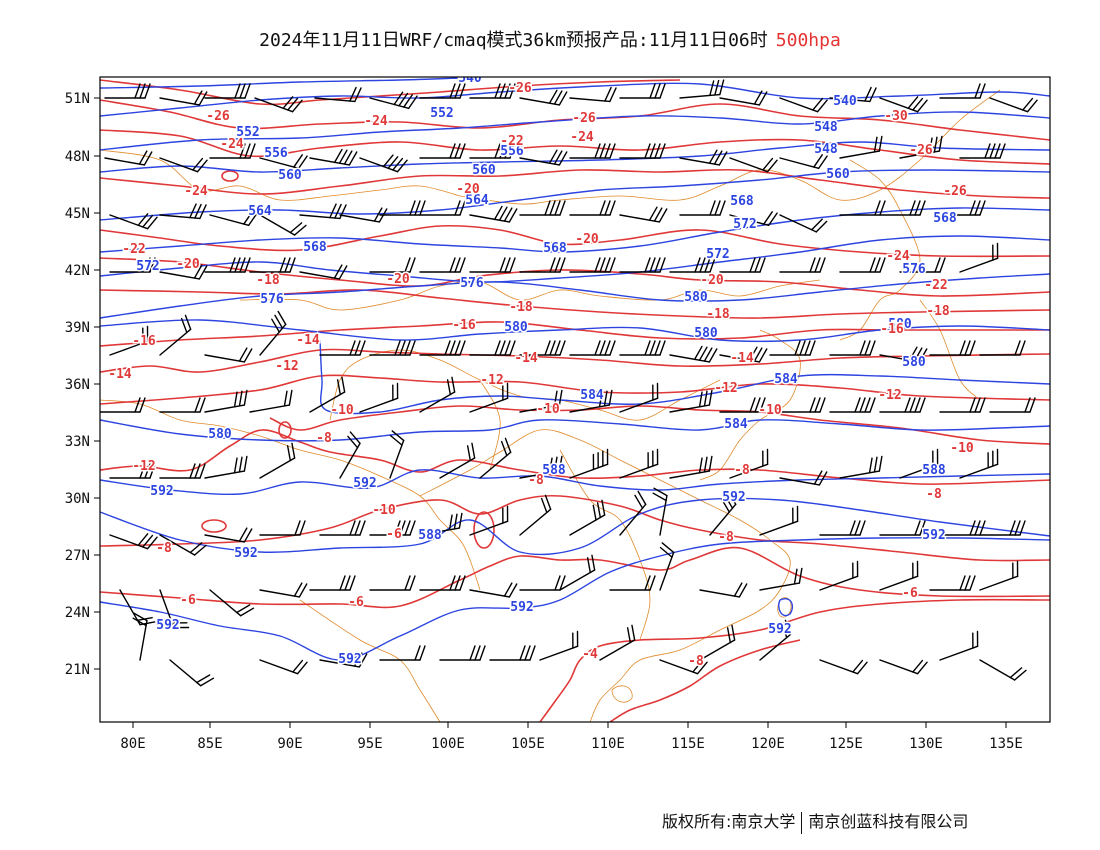  What do you see at coordinates (892, 329) in the screenshot?
I see `contour-value-label: -16` at bounding box center [892, 329].